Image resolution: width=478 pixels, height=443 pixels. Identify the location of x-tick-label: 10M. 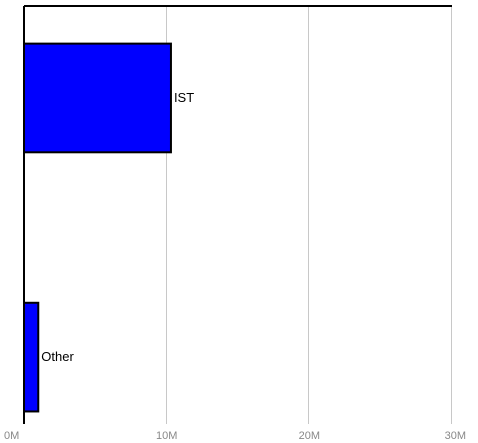
(166, 436).